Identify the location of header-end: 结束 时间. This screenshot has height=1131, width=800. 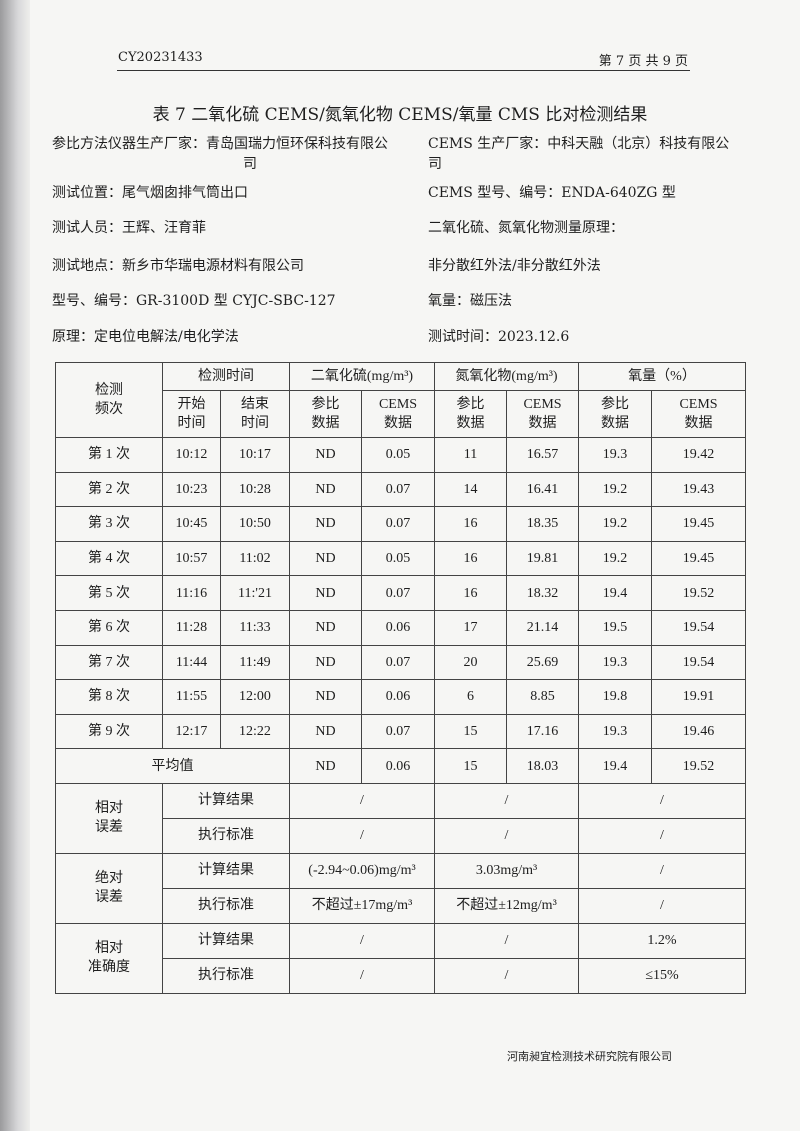
(255, 414).